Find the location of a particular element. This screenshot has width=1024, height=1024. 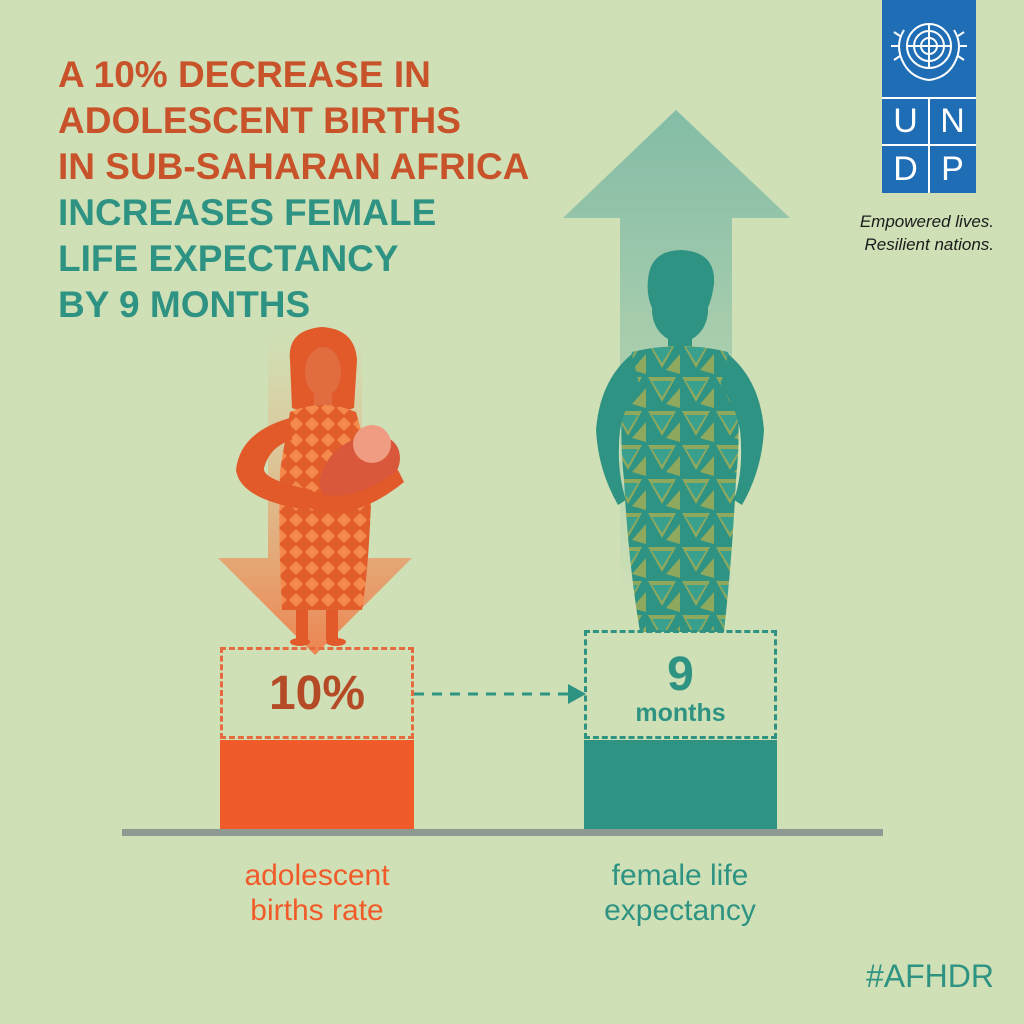

undp-letter-d: D is located at coordinates (905, 169).